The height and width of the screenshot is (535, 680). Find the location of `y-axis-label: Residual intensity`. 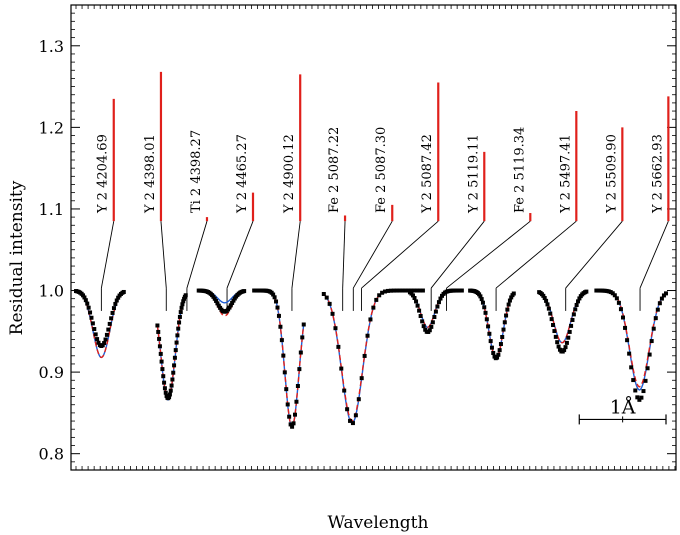

y-axis-label: Residual intensity is located at coordinates (17, 257).